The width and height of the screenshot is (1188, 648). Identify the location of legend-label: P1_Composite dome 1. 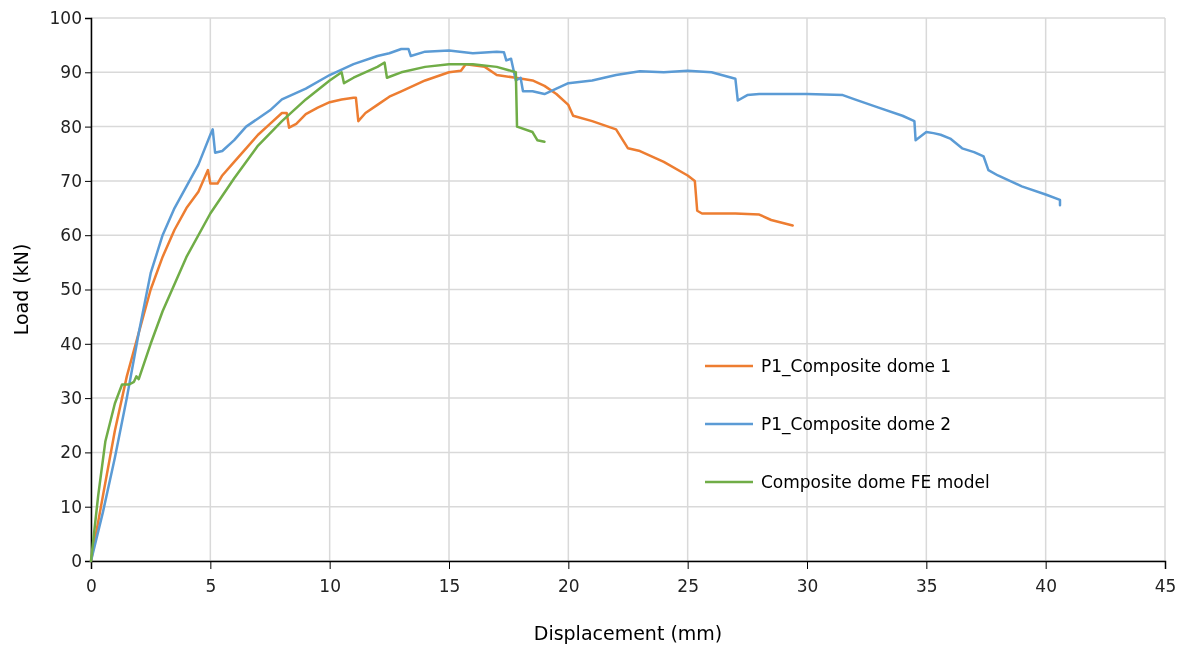
(856, 366).